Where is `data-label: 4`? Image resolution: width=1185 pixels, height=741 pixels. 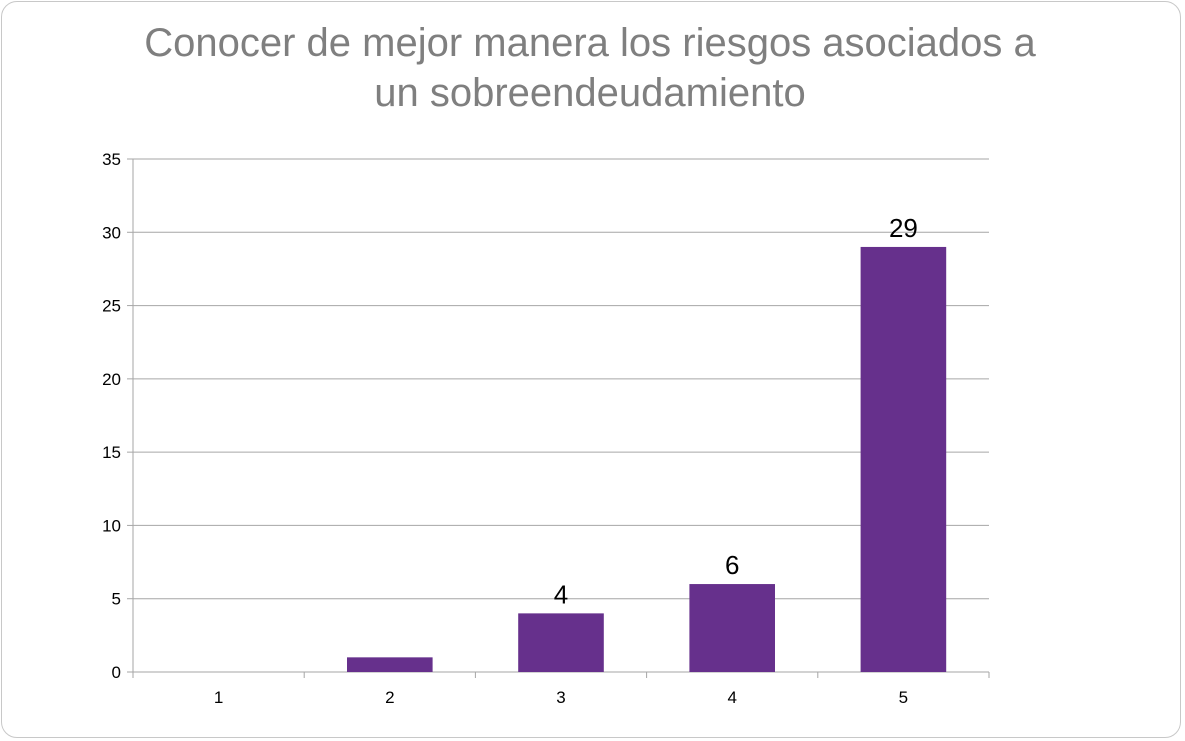
data-label: 4 is located at coordinates (561, 594).